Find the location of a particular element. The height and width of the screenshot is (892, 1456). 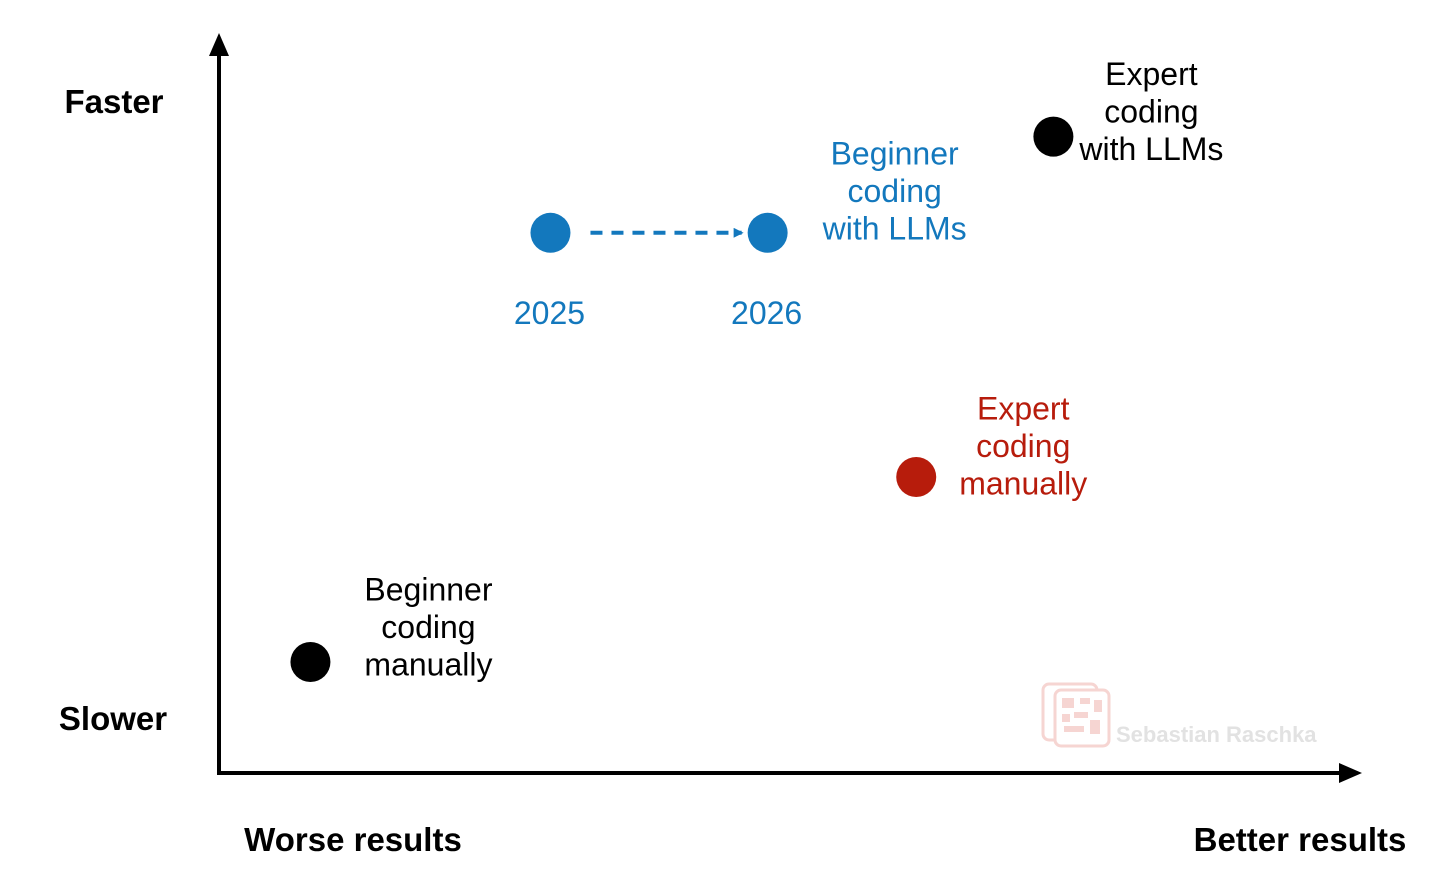

point-label-line: Beginner is located at coordinates (428, 590).